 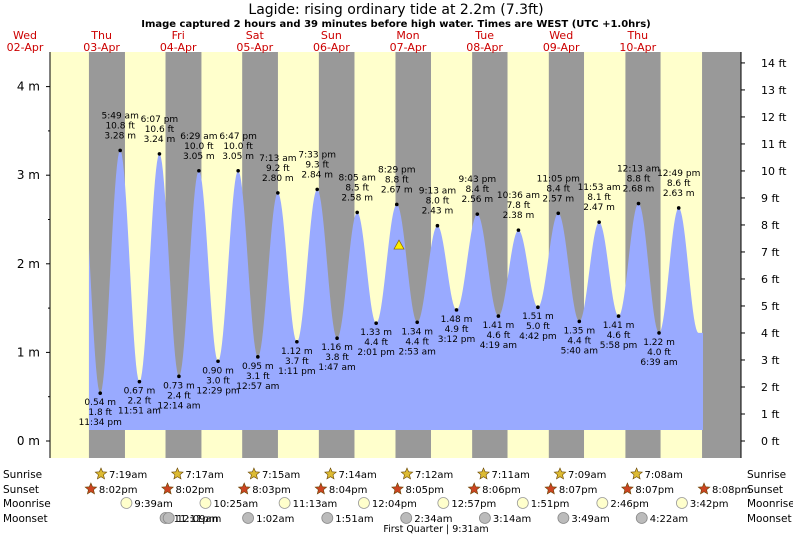 What do you see at coordinates (376, 333) in the screenshot?
I see `low-tide-label: 1.33 m` at bounding box center [376, 333].